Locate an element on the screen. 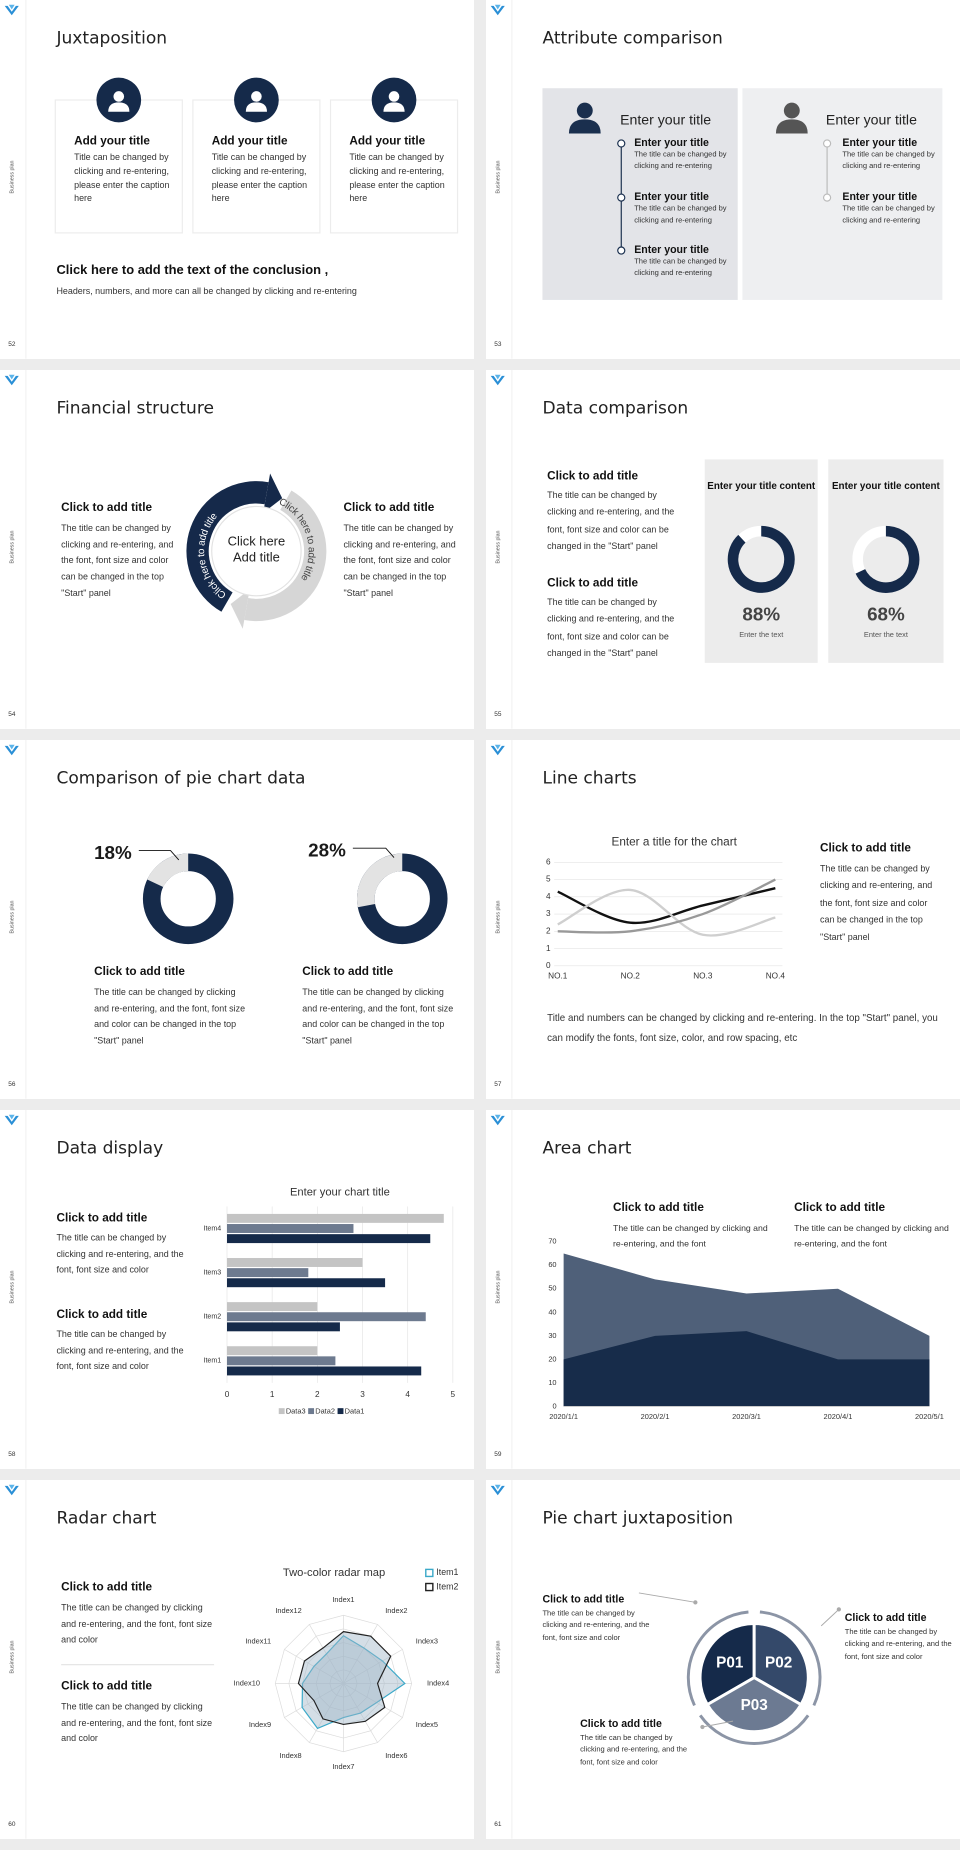 This screenshot has height=1850, width=960. y-tick-label: Item3 is located at coordinates (213, 1272).